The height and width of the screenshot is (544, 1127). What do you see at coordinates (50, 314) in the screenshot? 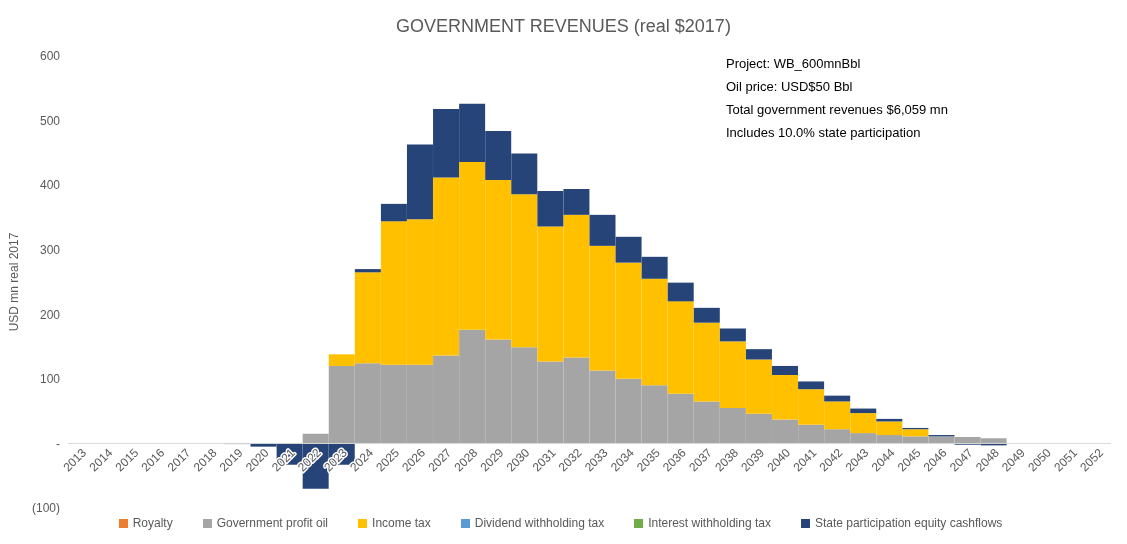
I see `y-tick-label: 200` at bounding box center [50, 314].